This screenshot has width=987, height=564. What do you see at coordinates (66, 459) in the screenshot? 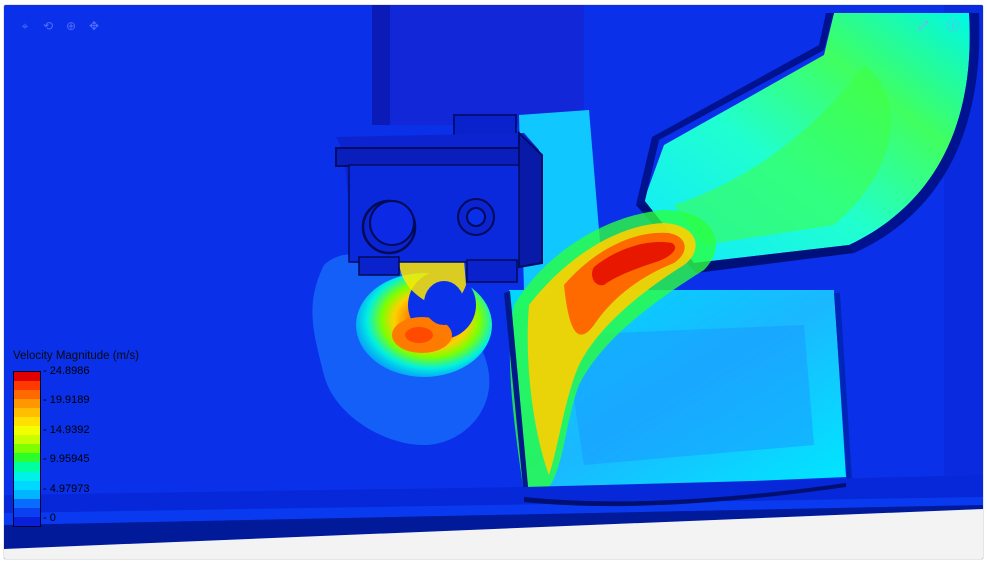
I see `legend-label: 9.95945` at bounding box center [66, 459].